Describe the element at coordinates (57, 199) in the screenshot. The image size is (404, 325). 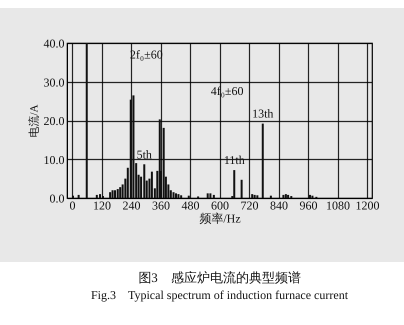
I see `y-tick-label: 0.0` at that location.